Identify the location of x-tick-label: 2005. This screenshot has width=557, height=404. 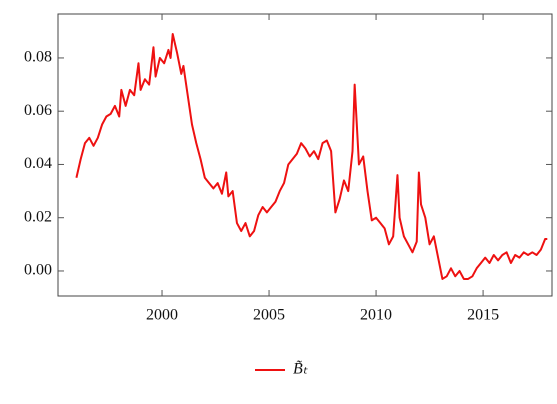
(269, 315).